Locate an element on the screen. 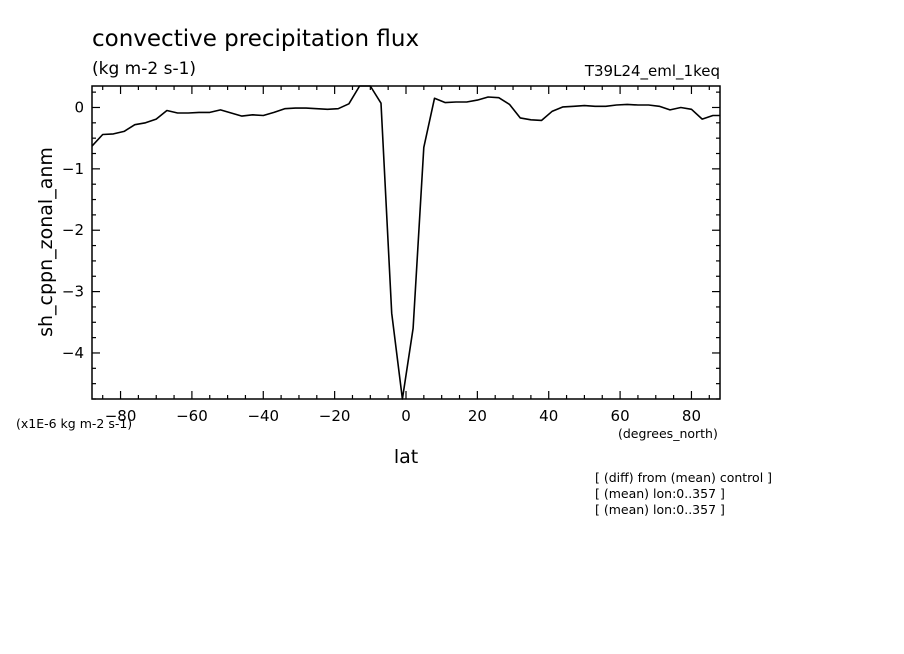  x-tick-label: −20 is located at coordinates (335, 416).